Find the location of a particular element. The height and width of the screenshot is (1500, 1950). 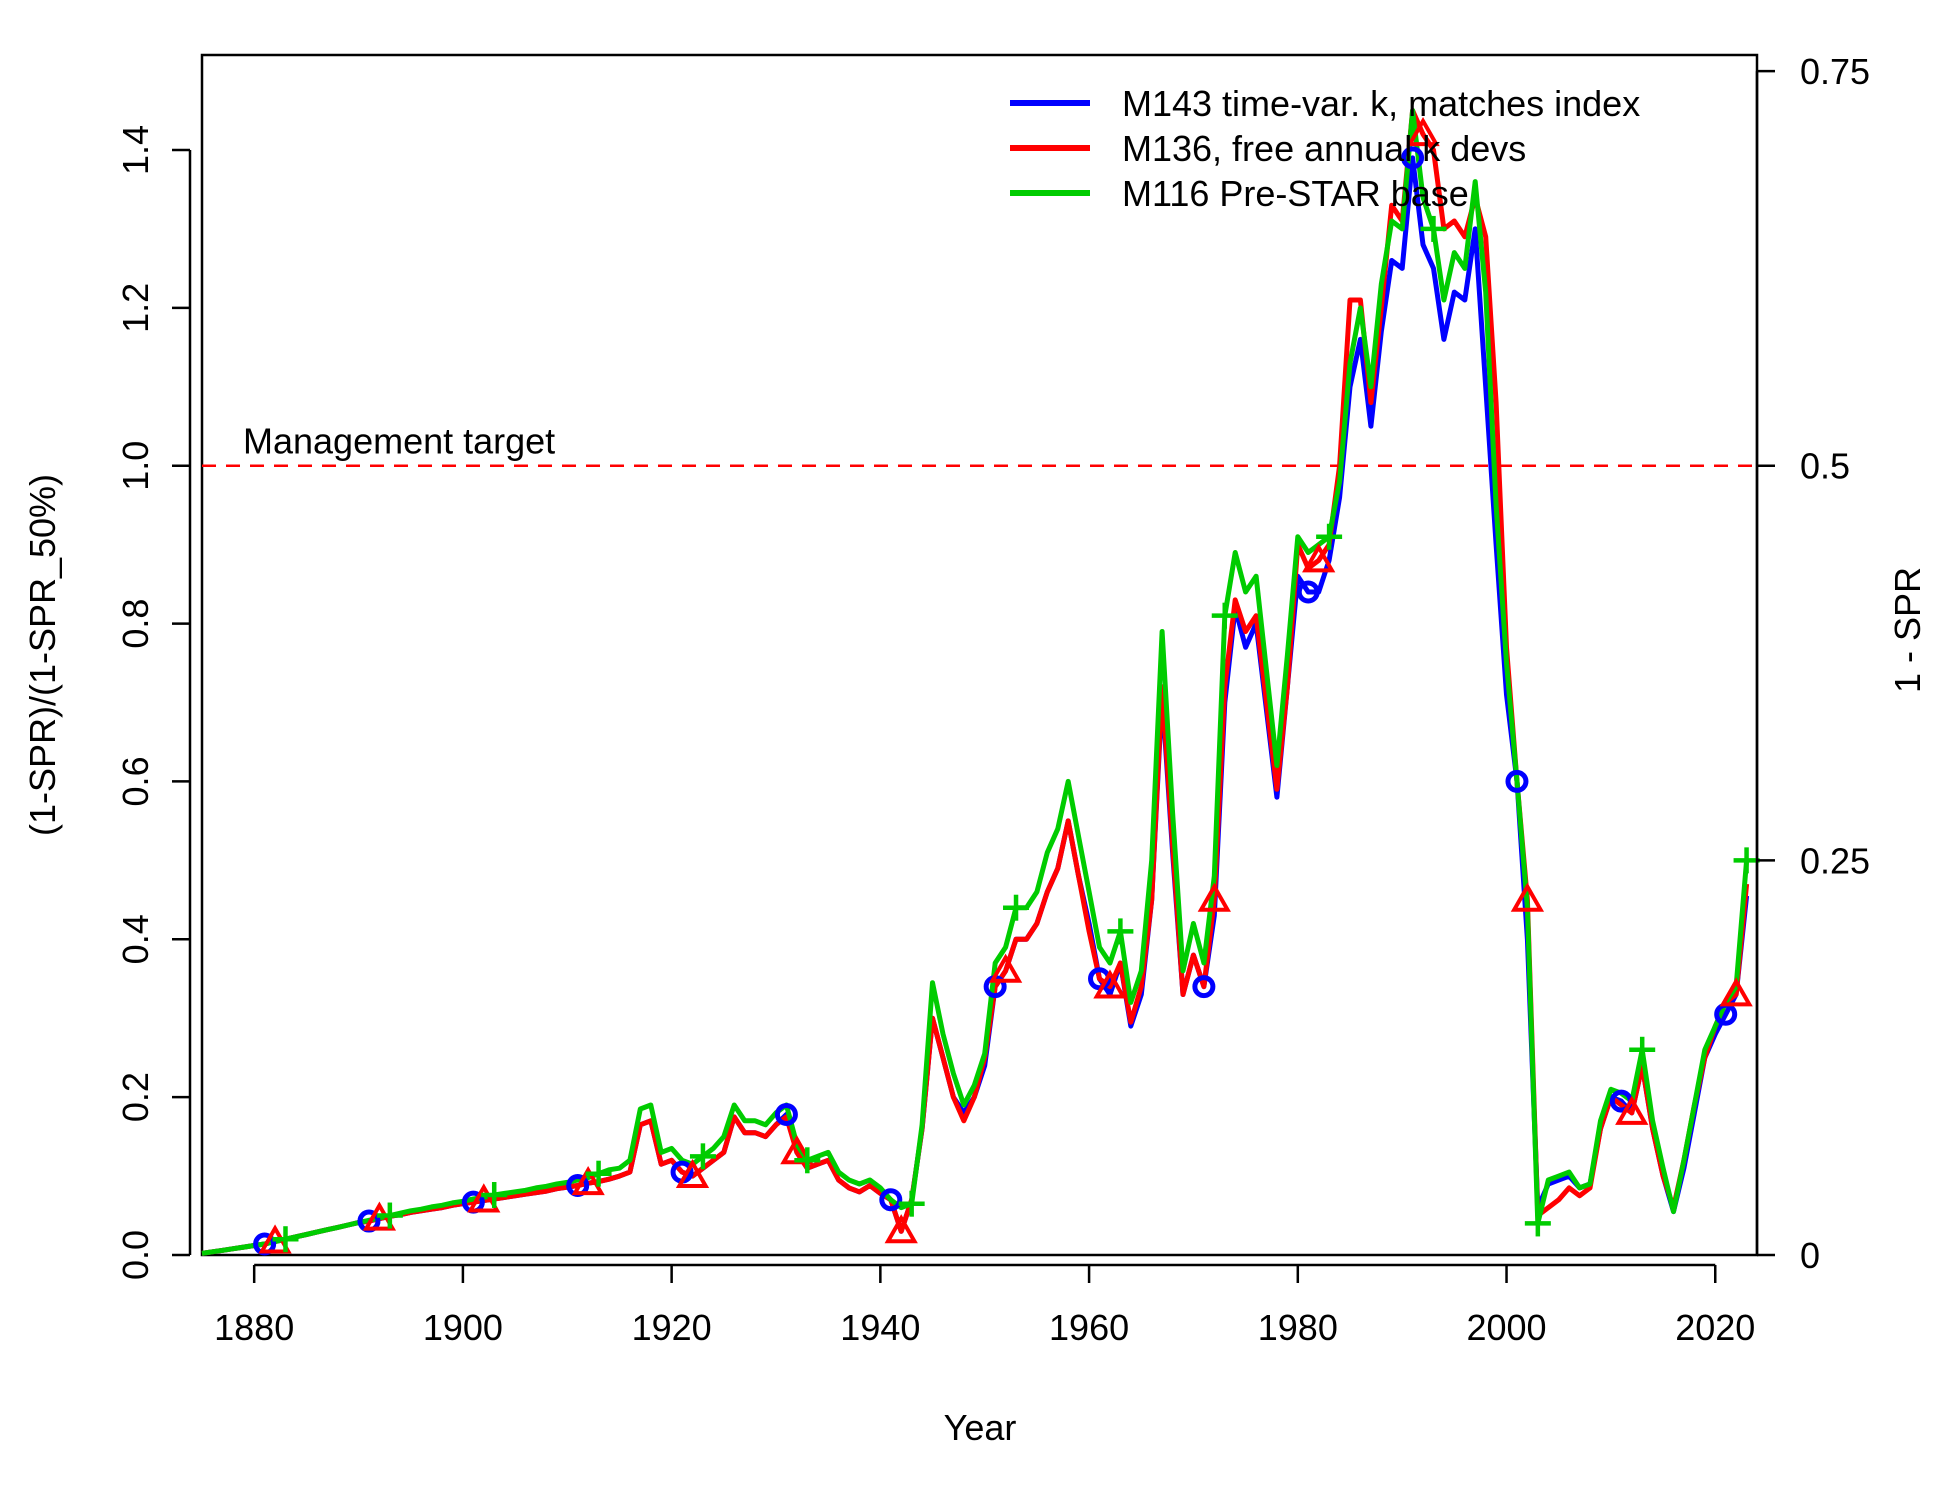

x-tick-label: 2020 is located at coordinates (1715, 1327).